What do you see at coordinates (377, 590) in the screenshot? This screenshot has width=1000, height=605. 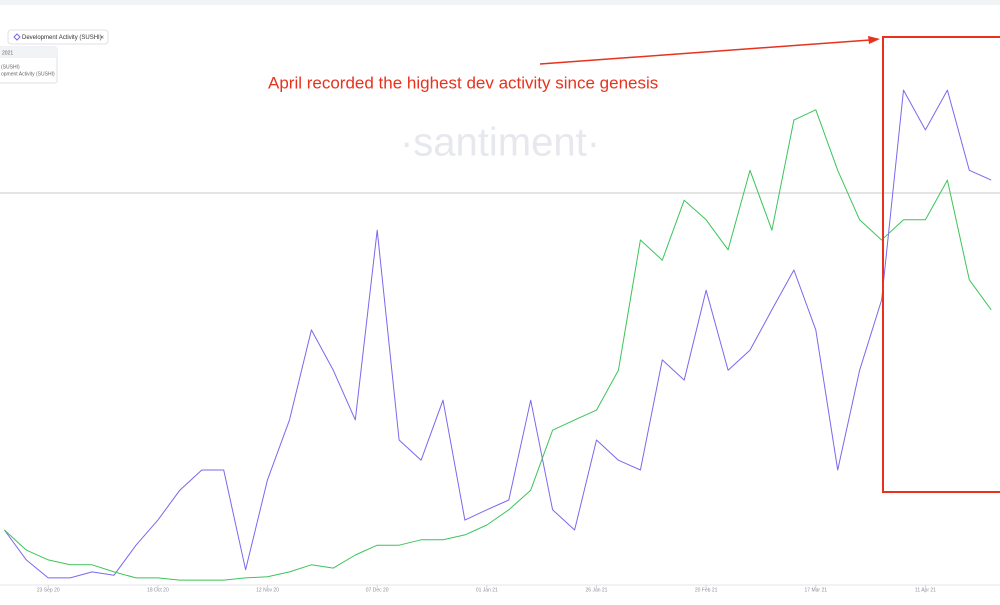 I see `x-tick-label: 07 Dec 20` at bounding box center [377, 590].